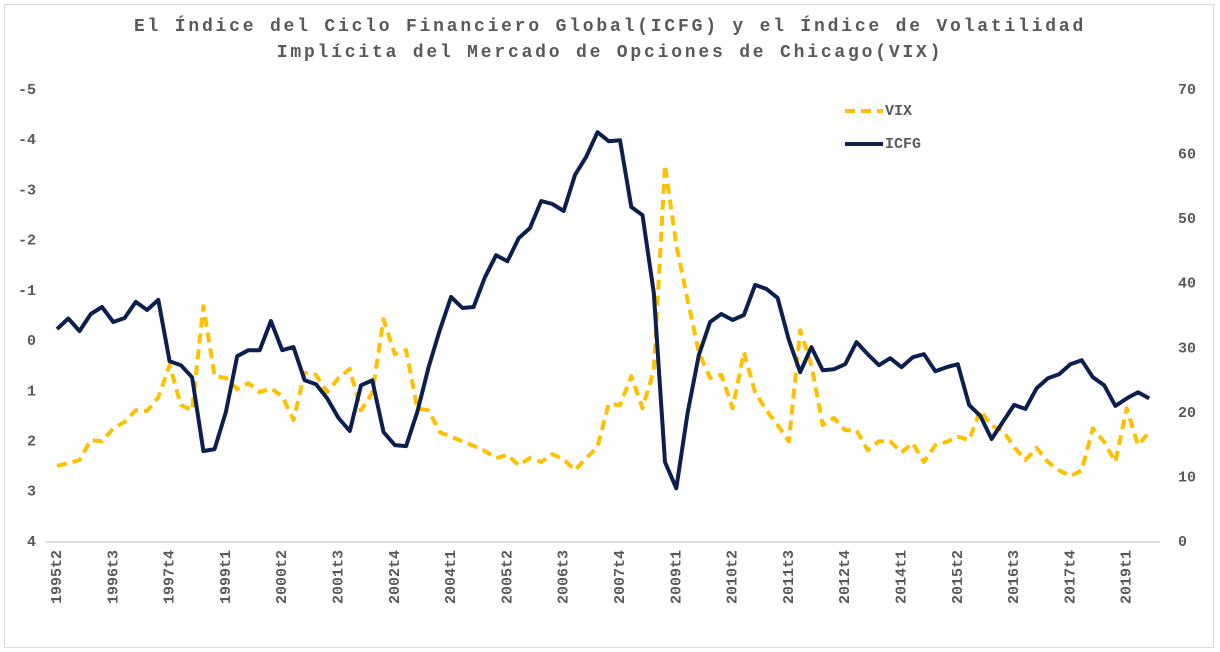 The width and height of the screenshot is (1220, 652). Describe the element at coordinates (733, 577) in the screenshot. I see `x-tick-label: 2010t2` at that location.